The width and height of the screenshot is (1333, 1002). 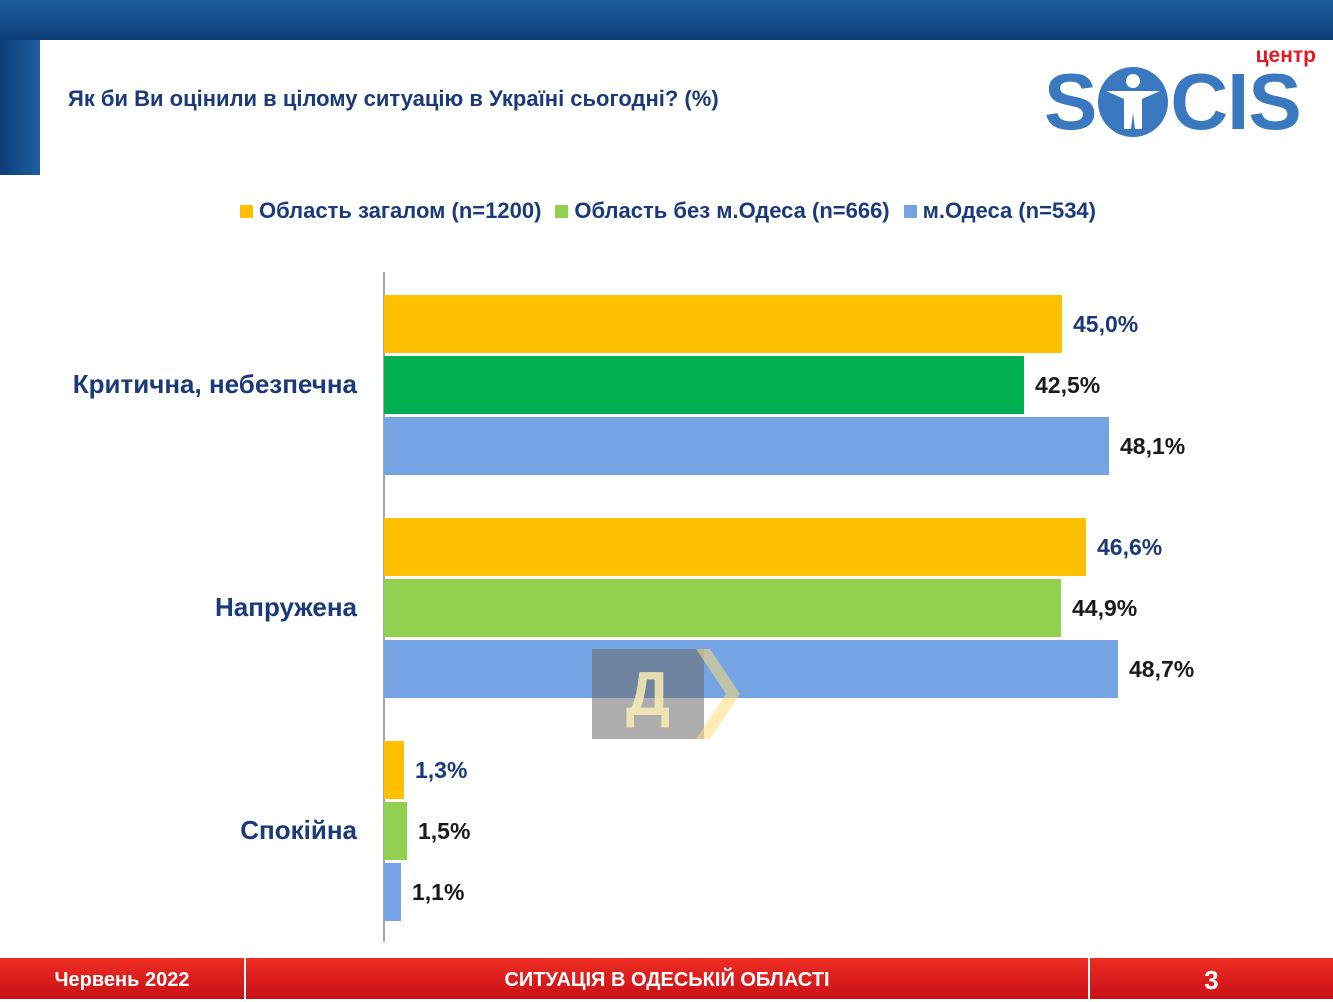 I want to click on footer-title: СИТУАЦІЯ В ОДЕСЬКІЙ ОБЛАСТІ, so click(x=667, y=980).